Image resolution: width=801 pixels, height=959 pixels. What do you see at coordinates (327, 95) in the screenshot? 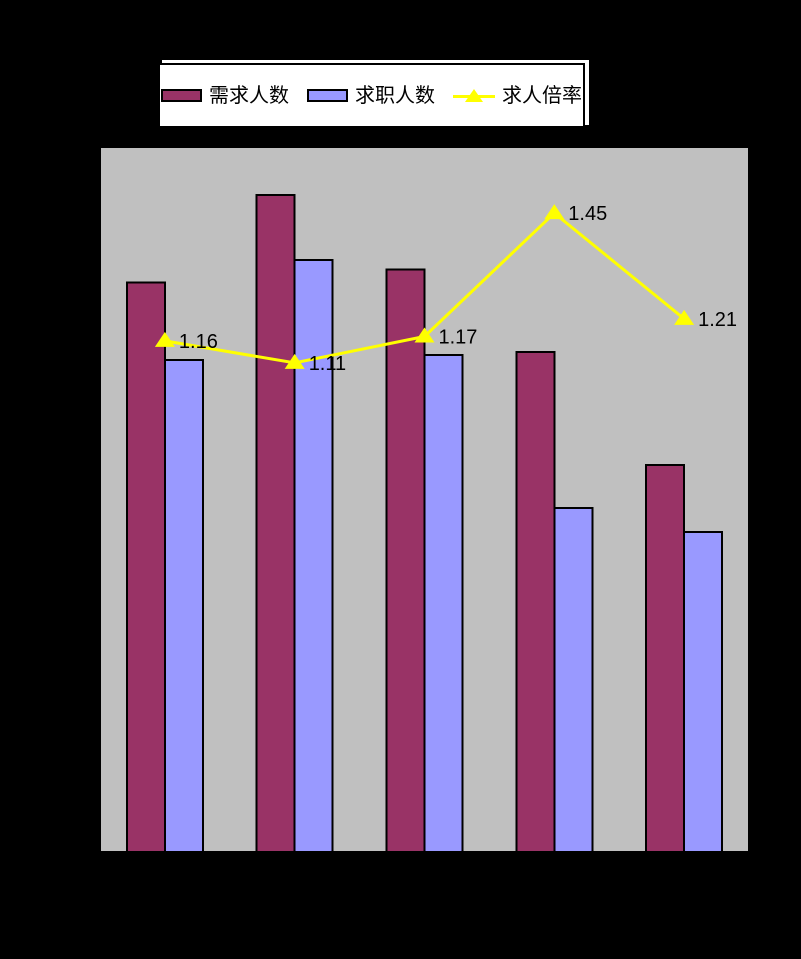
I see `legend-swatch-jobseekers` at bounding box center [327, 95].